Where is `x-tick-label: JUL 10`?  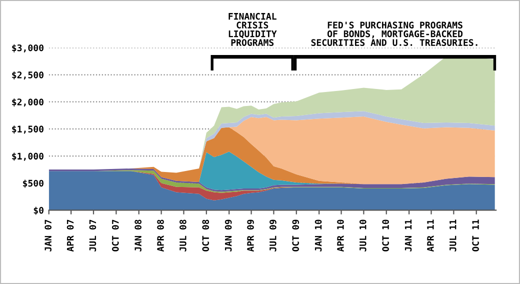 x-tick-label: JUL 10 is located at coordinates (362, 236).